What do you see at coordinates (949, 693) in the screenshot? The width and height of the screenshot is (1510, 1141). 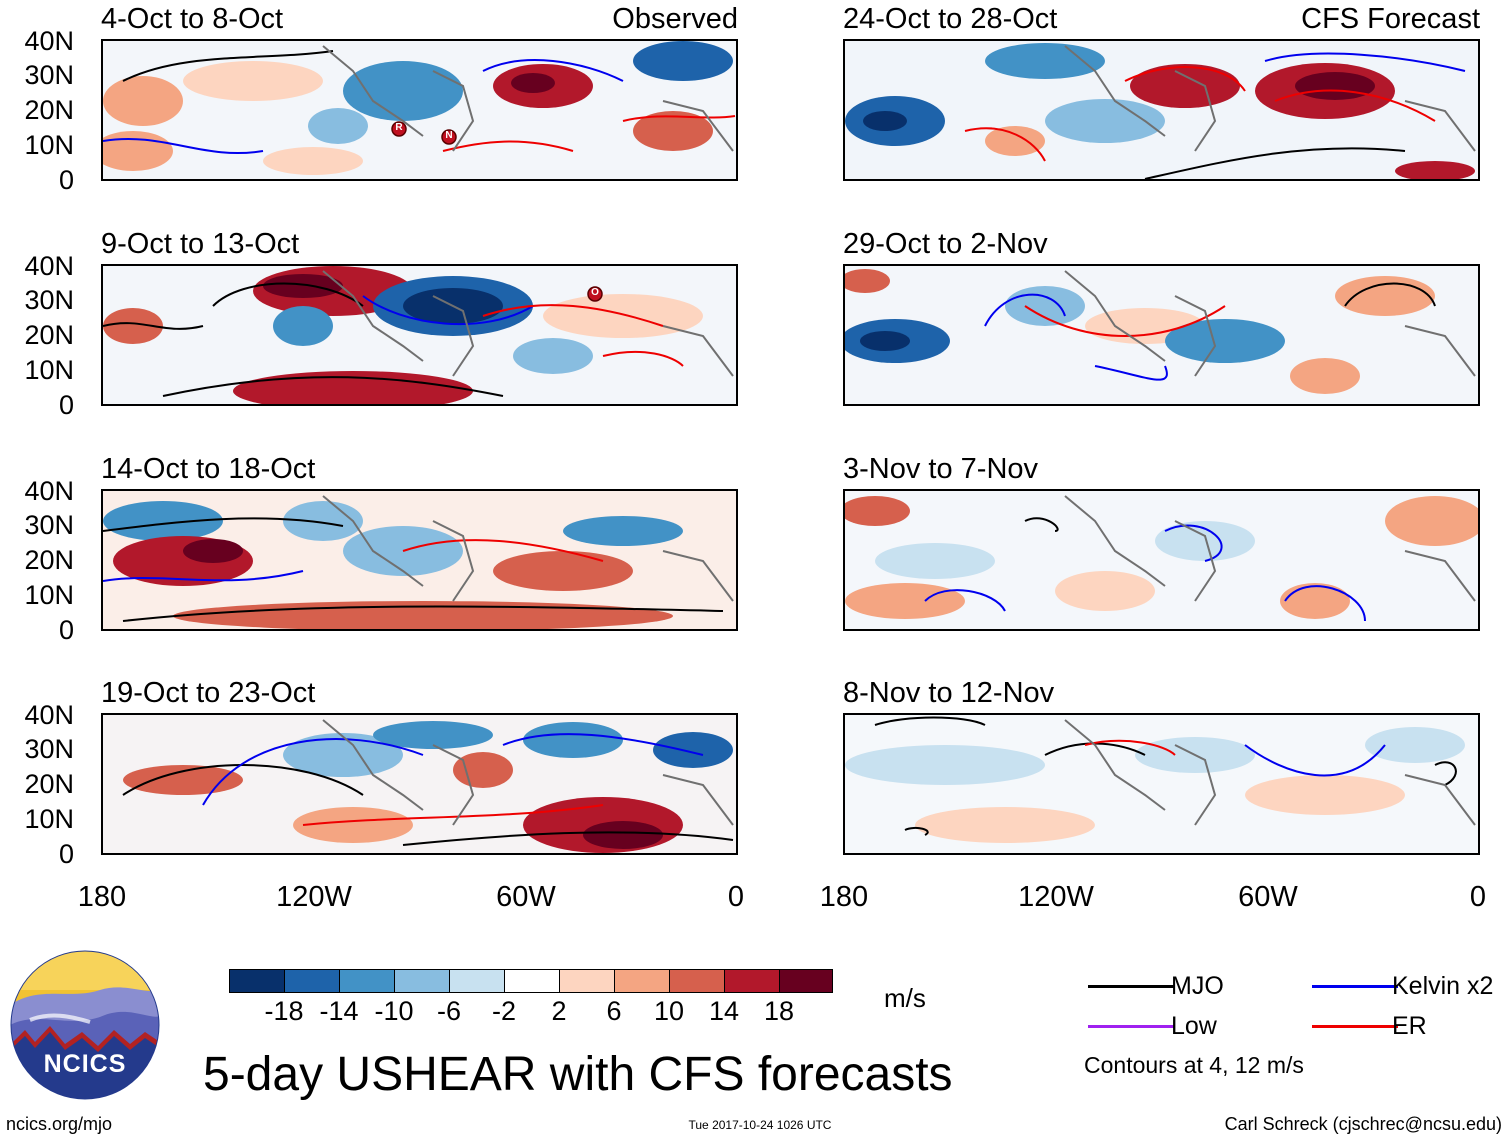 I see `panel-title: 8-Nov to 12-Nov` at bounding box center [949, 693].